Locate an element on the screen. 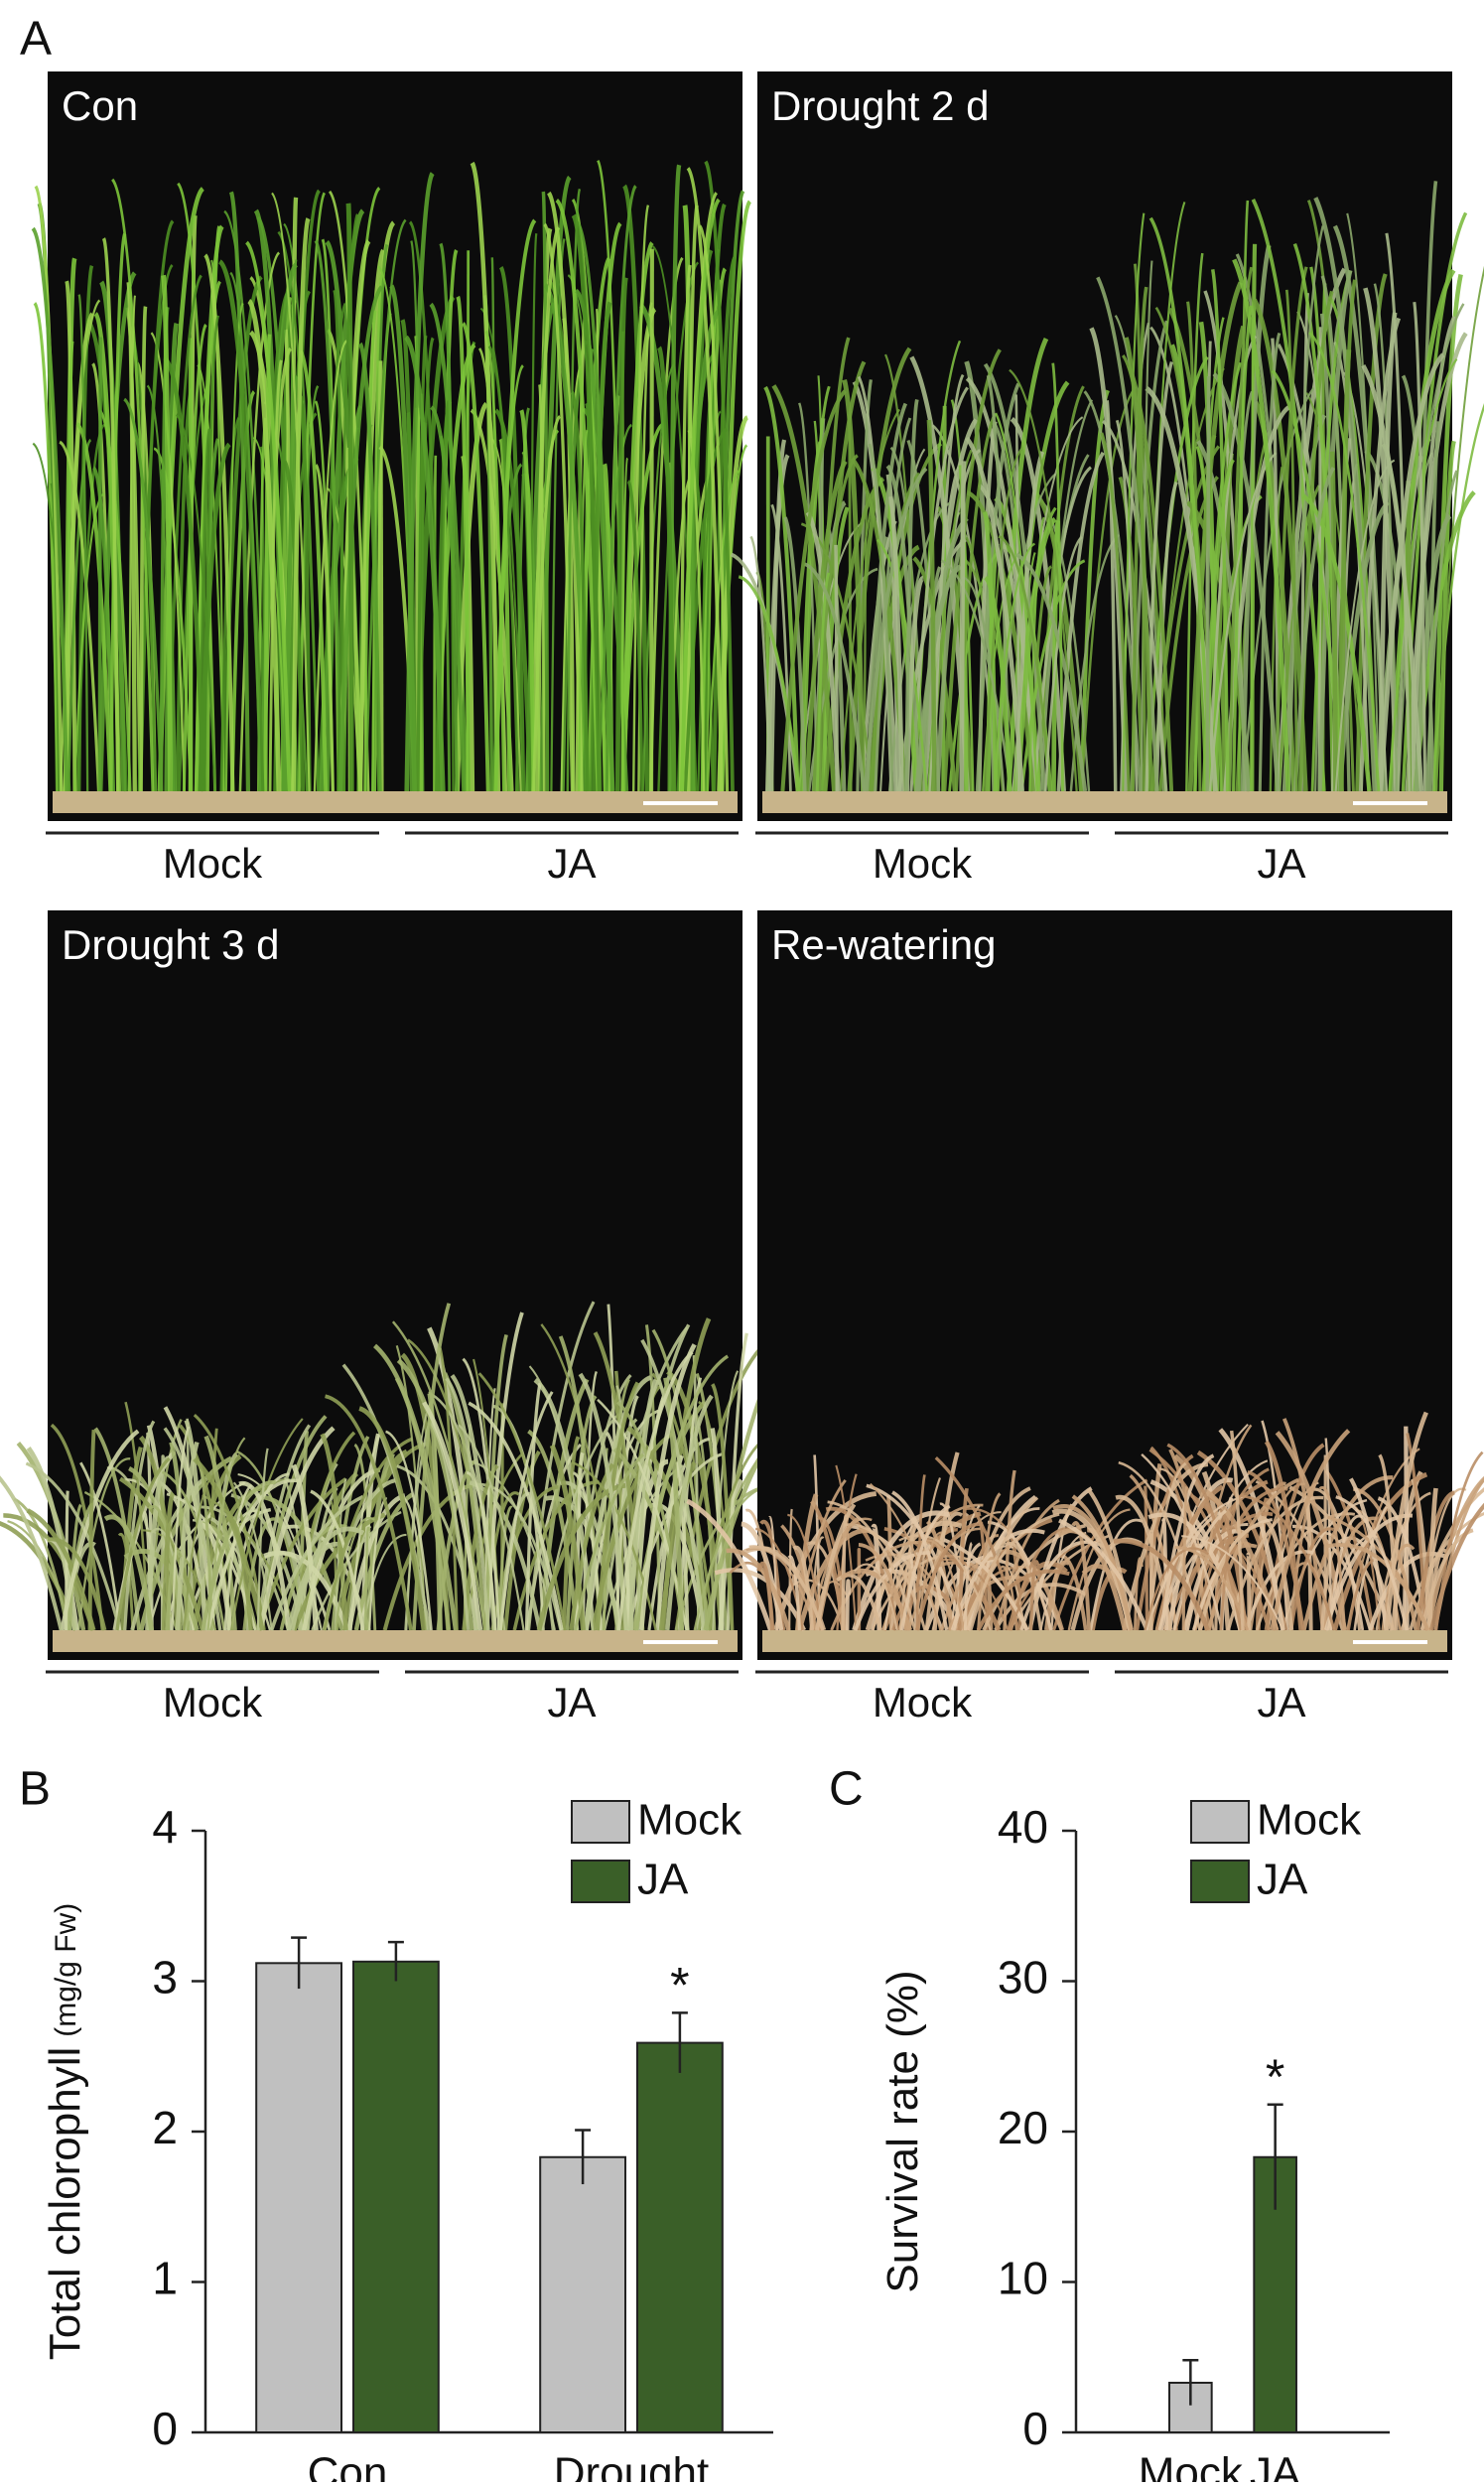 The height and width of the screenshot is (2487, 1484). y-axis-label-text: Total chlorophyll is located at coordinates (65, 2204).